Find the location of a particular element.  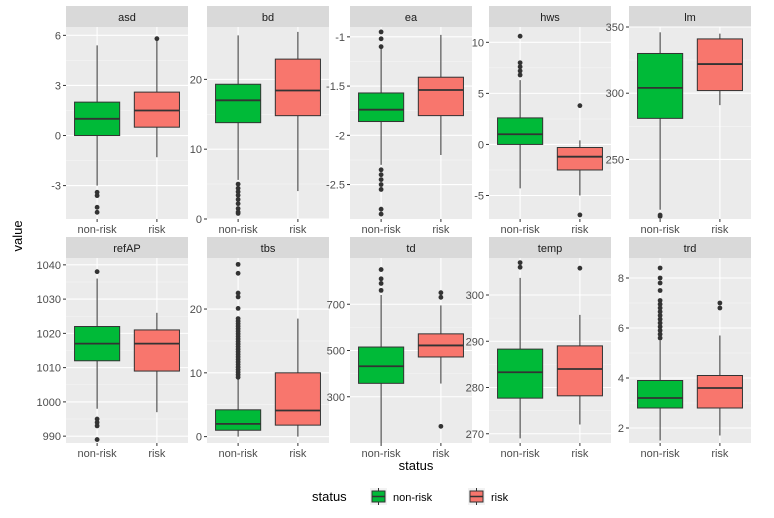

y-tick-label: 250 is located at coordinates (615, 160).